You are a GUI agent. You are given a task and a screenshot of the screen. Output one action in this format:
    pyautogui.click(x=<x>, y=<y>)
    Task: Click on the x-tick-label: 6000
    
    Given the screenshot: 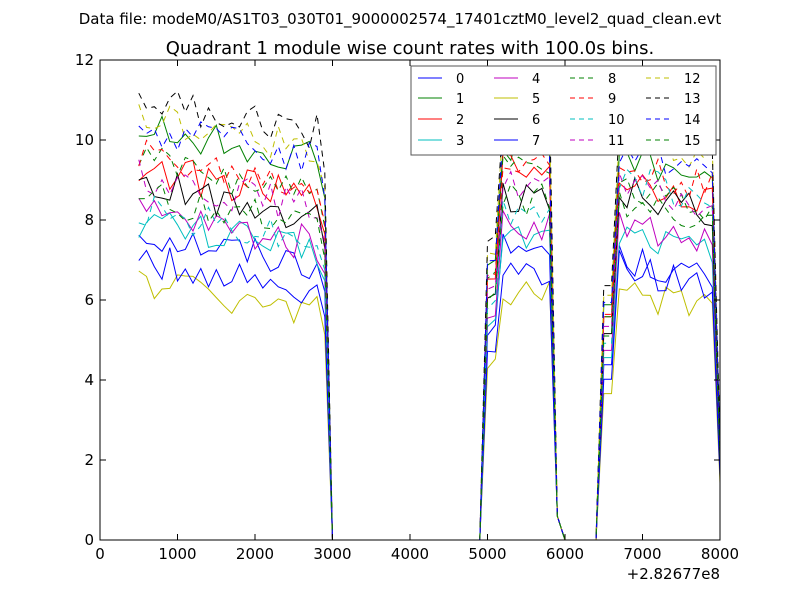 What is the action you would take?
    pyautogui.click(x=565, y=554)
    